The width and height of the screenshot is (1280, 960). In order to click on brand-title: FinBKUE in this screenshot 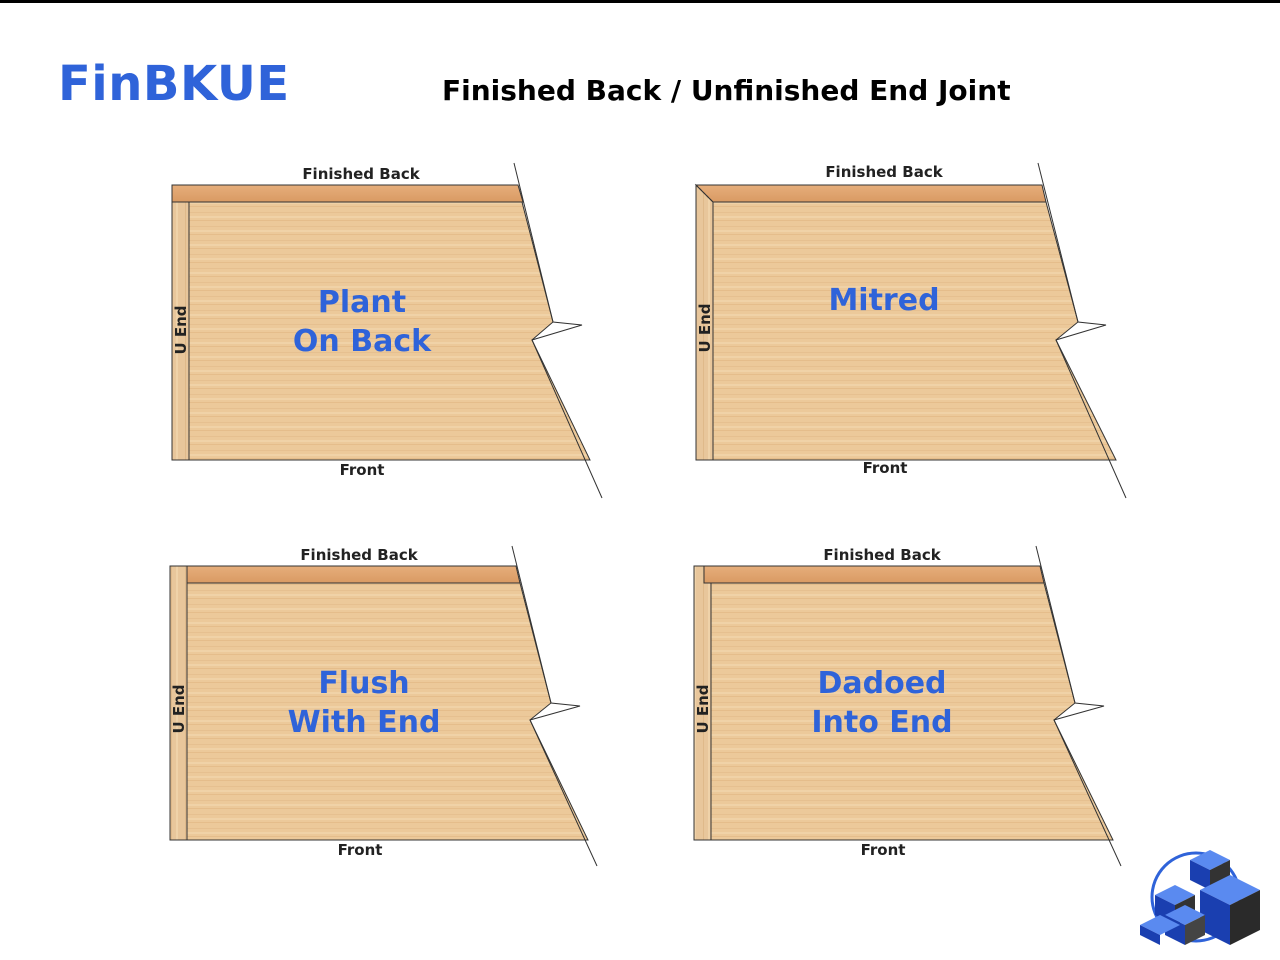, I will do `click(174, 84)`.